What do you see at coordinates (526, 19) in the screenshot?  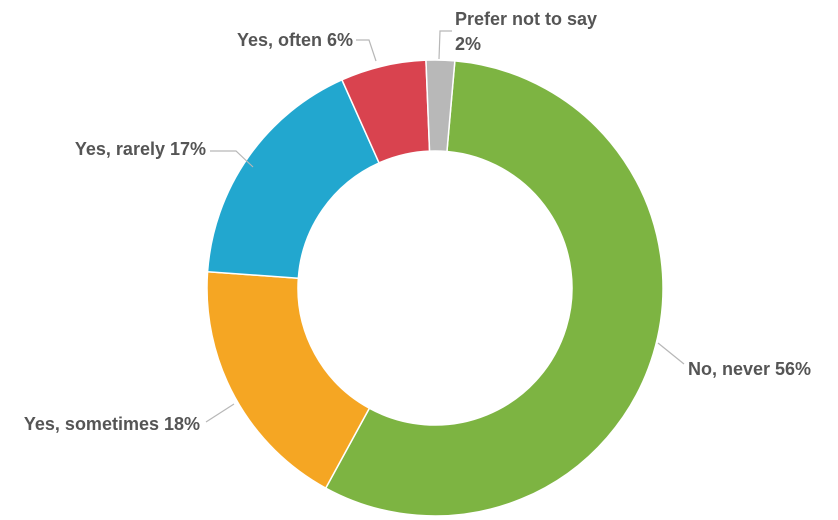 I see `data-label-line-1-prefer-not-to-say: Prefer not to say` at bounding box center [526, 19].